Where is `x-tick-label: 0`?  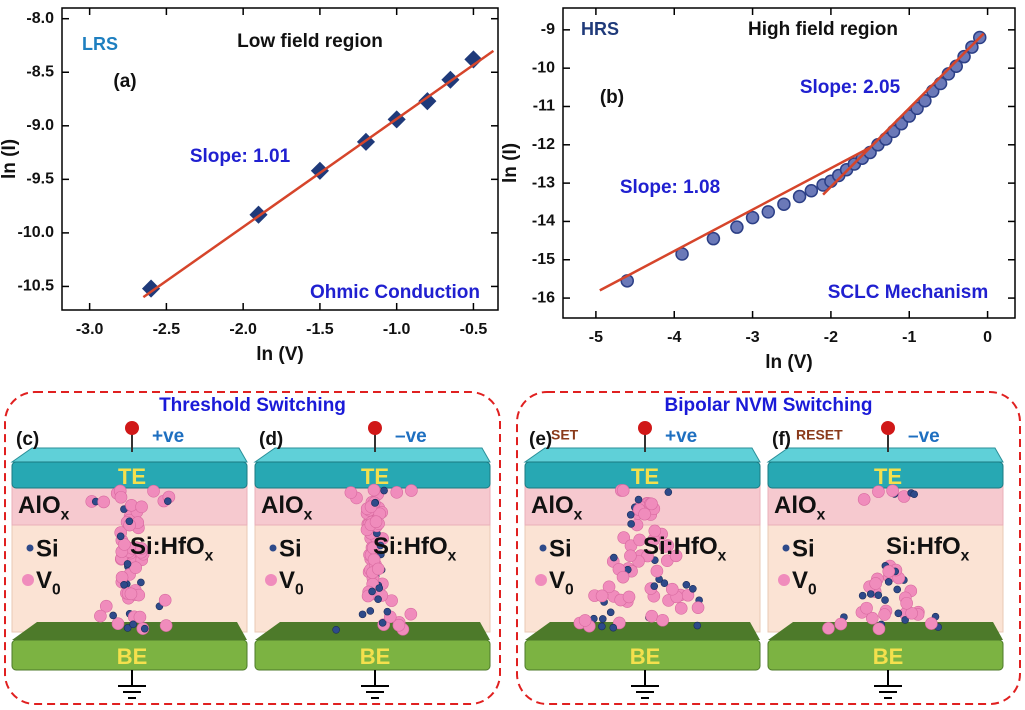 x-tick-label: 0 is located at coordinates (987, 337).